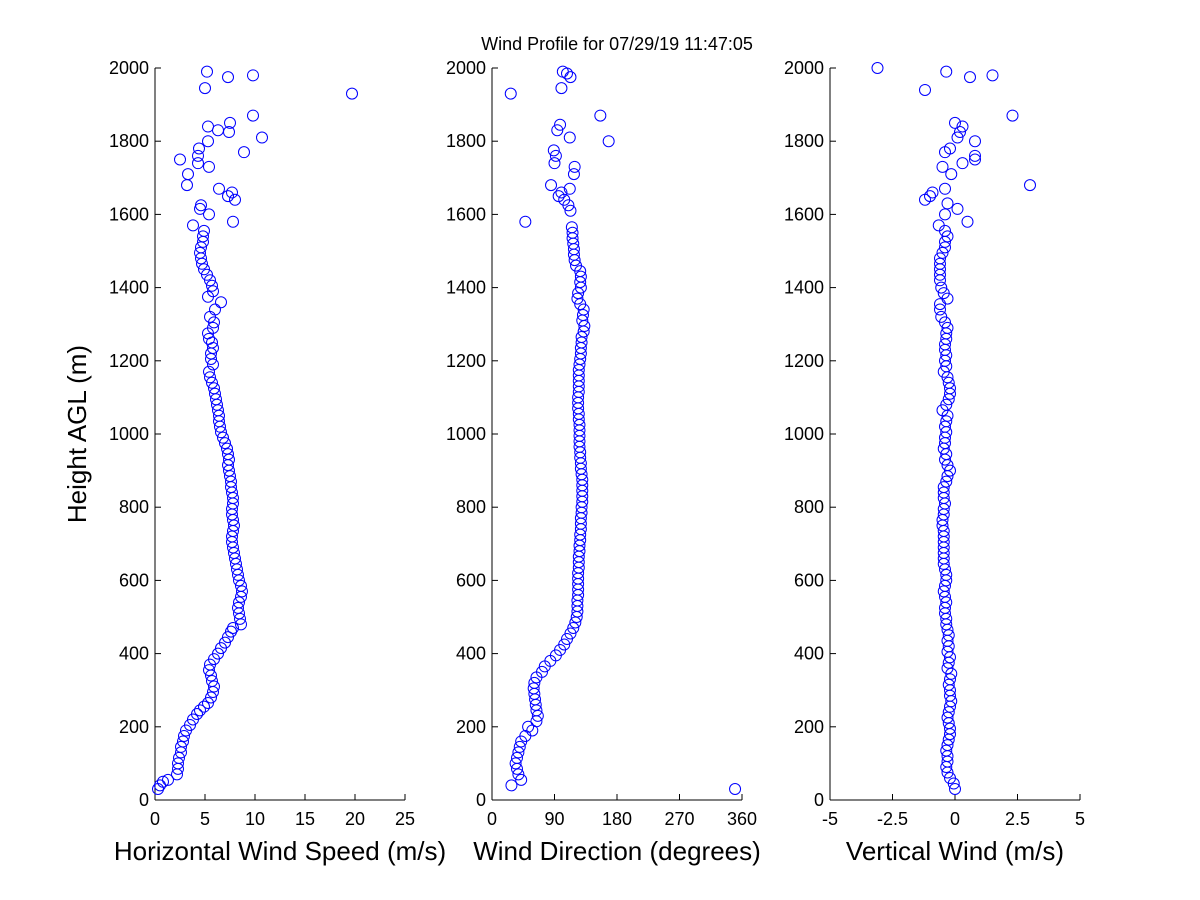 This screenshot has width=1200, height=900. What do you see at coordinates (129, 141) in the screenshot?
I see `speed-y-tick-label: 1800` at bounding box center [129, 141].